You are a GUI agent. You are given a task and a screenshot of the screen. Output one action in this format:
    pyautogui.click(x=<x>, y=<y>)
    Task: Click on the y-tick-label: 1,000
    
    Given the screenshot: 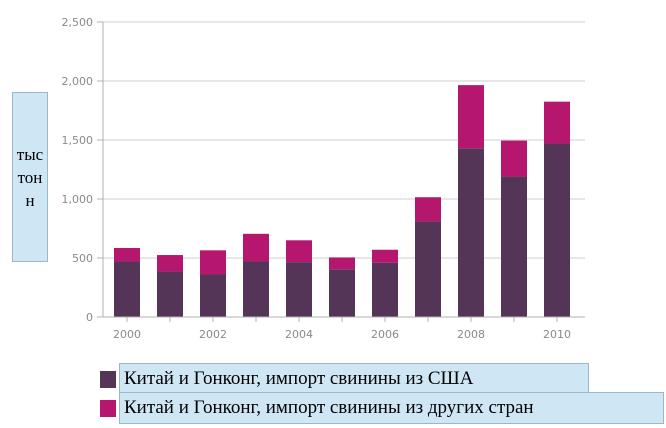 What is the action you would take?
    pyautogui.click(x=78, y=199)
    